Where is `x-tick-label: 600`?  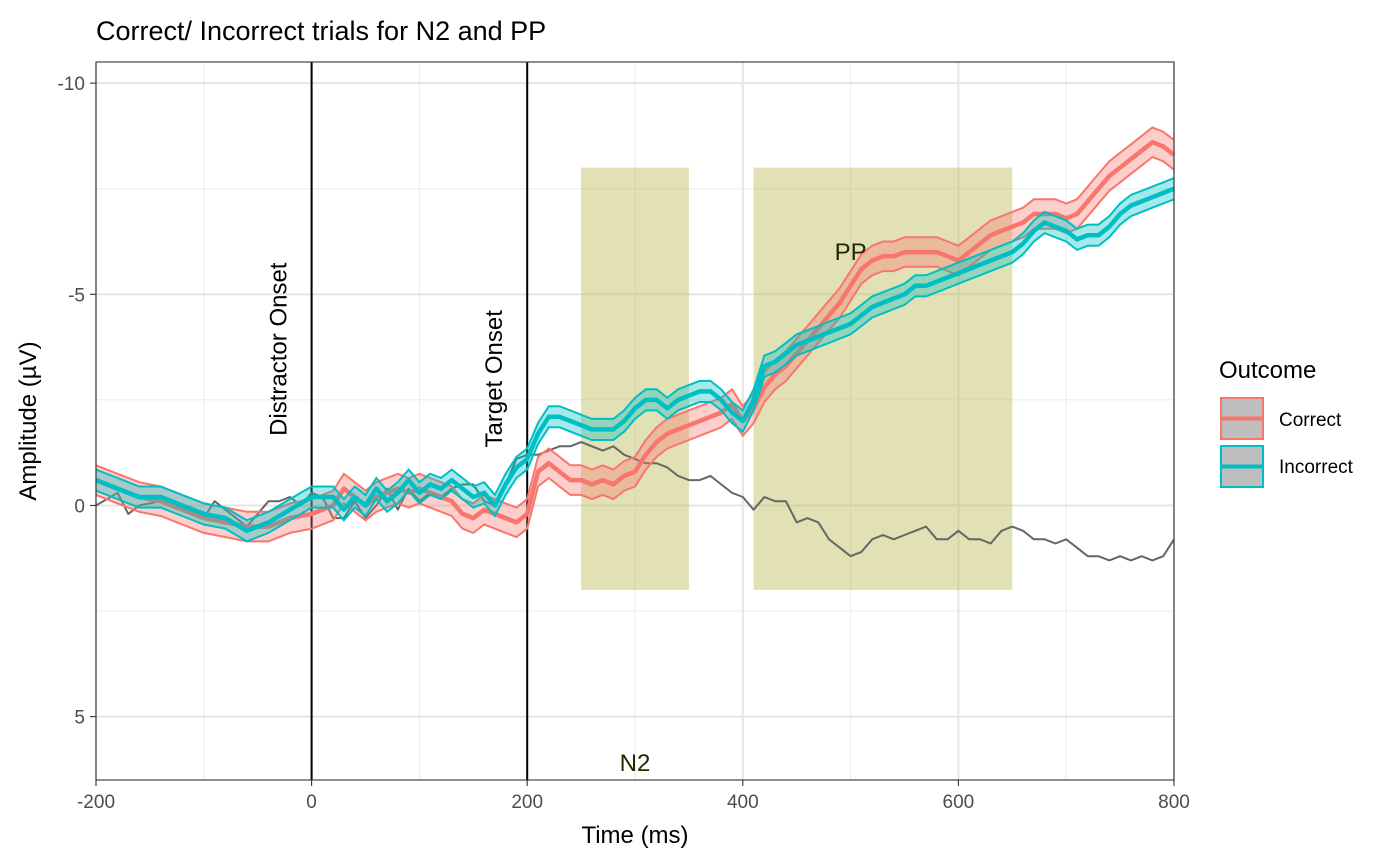
x-tick-label: 600 is located at coordinates (959, 802).